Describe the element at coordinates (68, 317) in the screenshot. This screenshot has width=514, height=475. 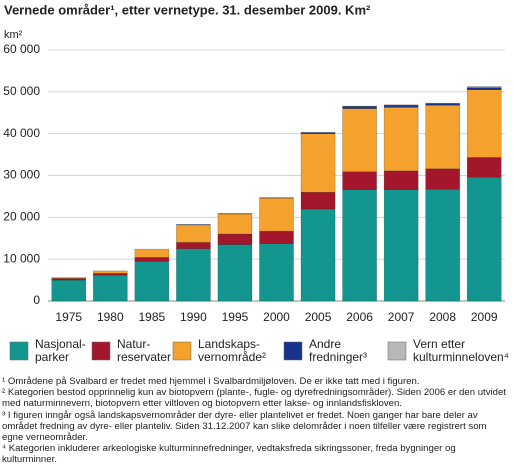
I see `x-tick-label: 1975` at that location.